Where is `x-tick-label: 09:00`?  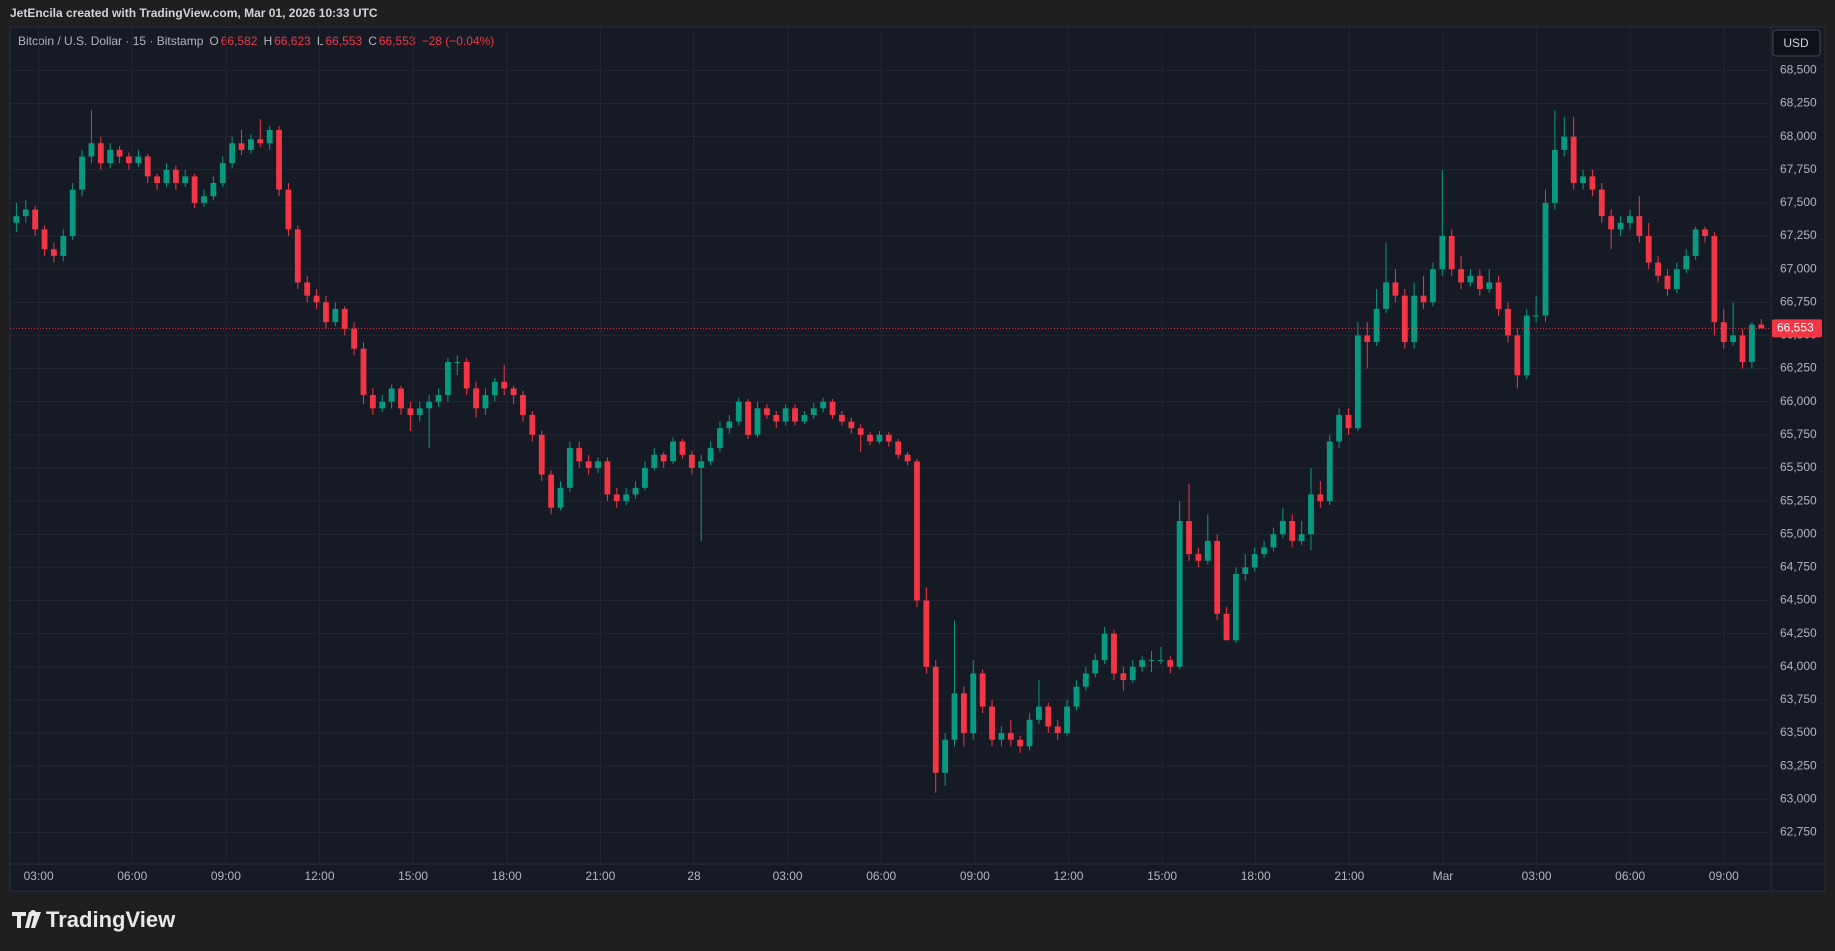
x-tick-label: 09:00 is located at coordinates (1724, 876).